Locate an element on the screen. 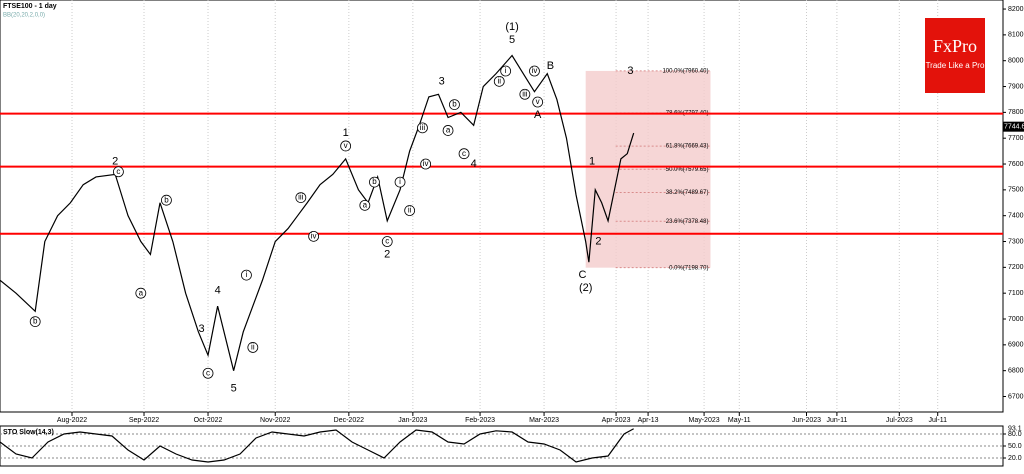  y-tick-label: 6900 is located at coordinates (1016, 345).